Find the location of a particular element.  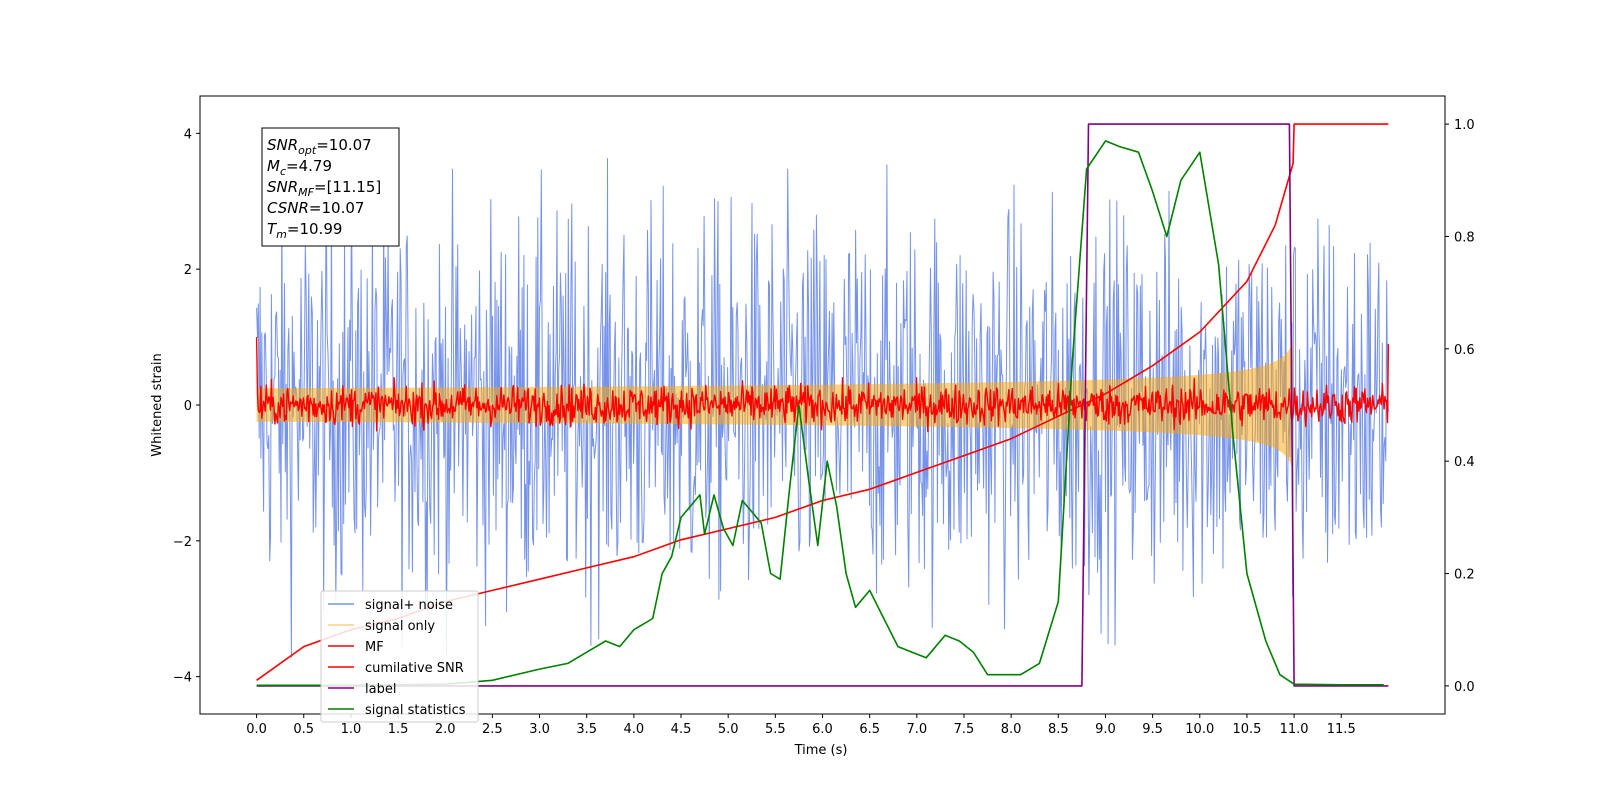

info-snr-opt: SNRopt=10.07 is located at coordinates (319, 146).